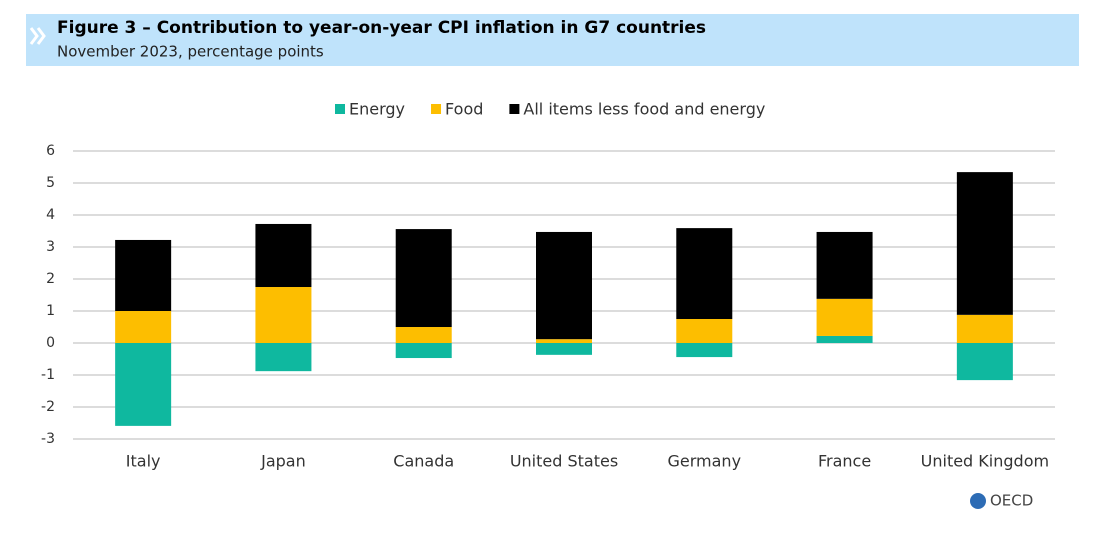 The height and width of the screenshot is (556, 1112). I want to click on x-tick-label: Japan, so click(283, 461).